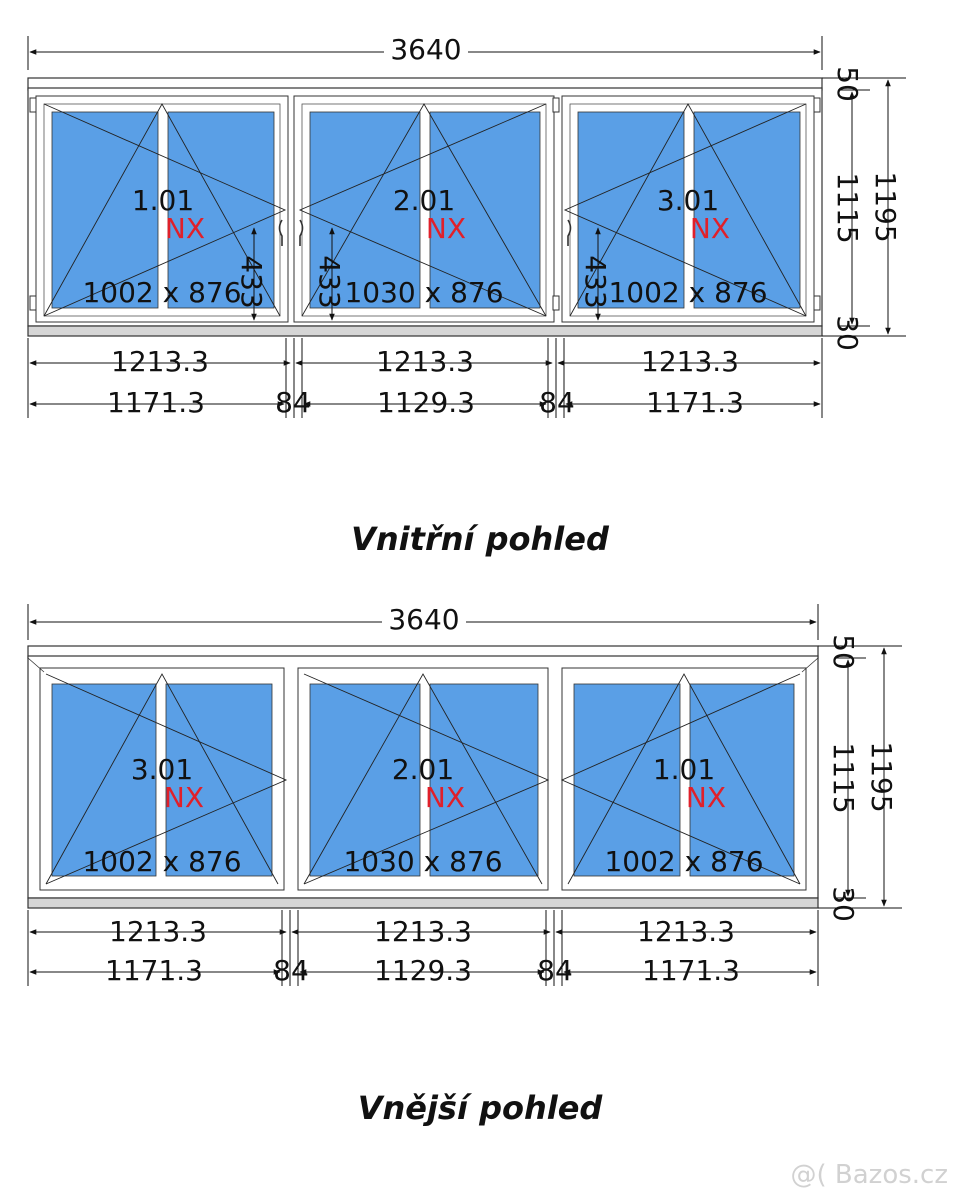 The height and width of the screenshot is (1200, 960). I want to click on sash-1: 3.01 NX 1002 x 876, so click(163, 779).